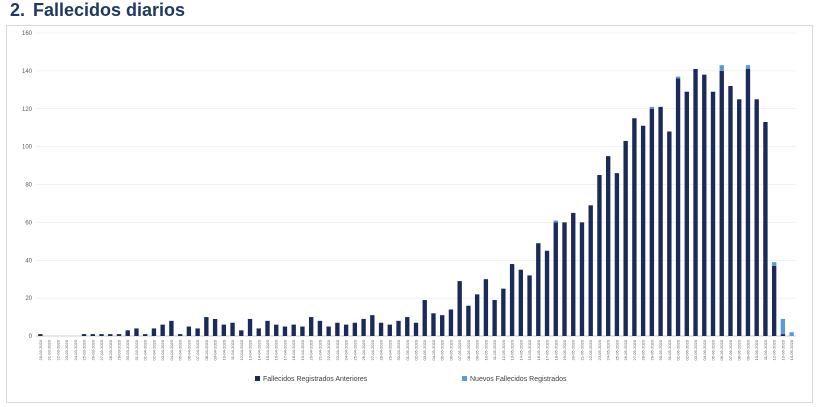 The height and width of the screenshot is (407, 819). Describe the element at coordinates (40, 349) in the screenshot. I see `x-tick-label: 20-03-2020` at that location.